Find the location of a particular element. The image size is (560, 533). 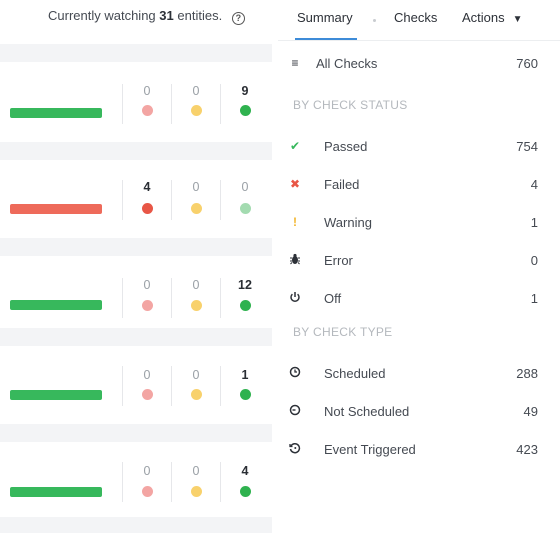

watching-suffix: entities. is located at coordinates (200, 15).